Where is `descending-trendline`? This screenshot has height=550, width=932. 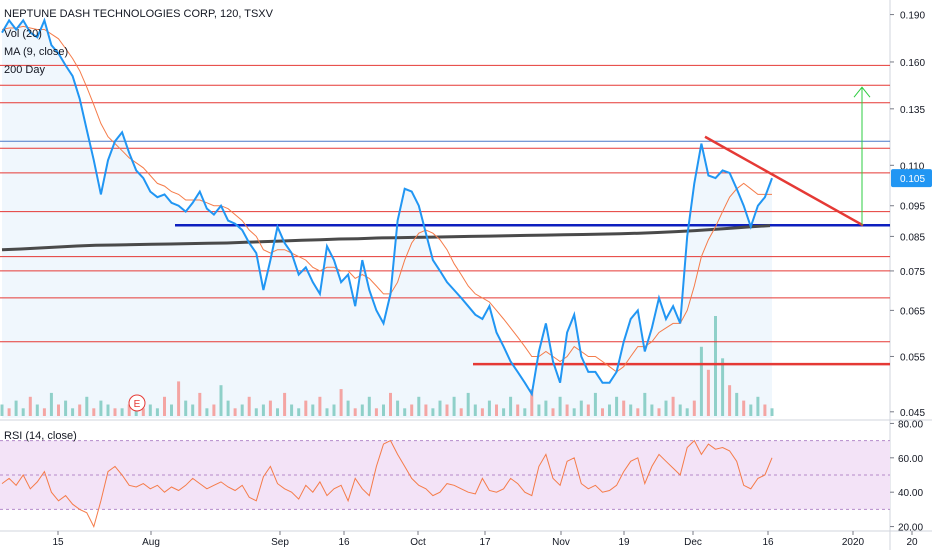
descending-trendline is located at coordinates (784, 181).